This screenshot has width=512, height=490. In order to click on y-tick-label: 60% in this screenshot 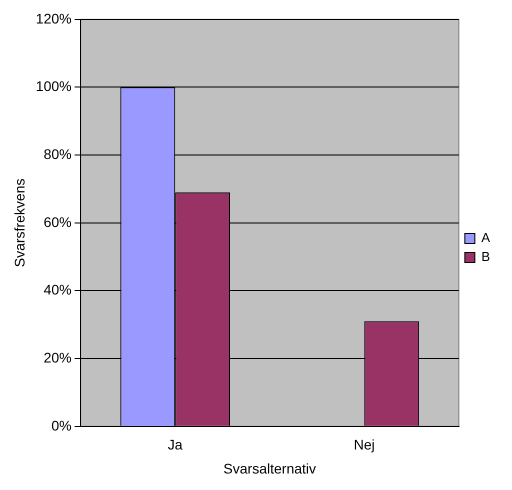, I will do `click(58, 222)`.